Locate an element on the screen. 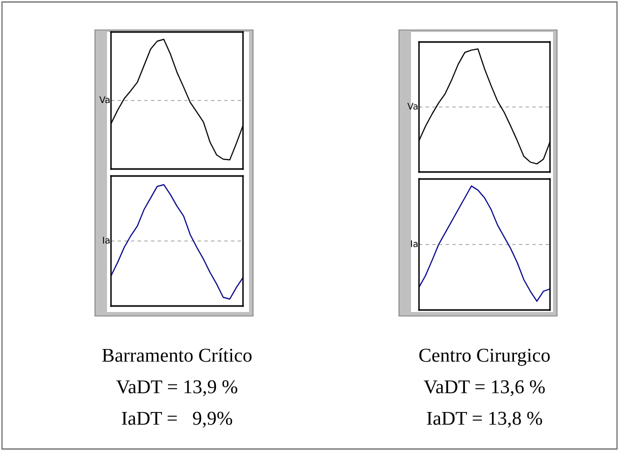 The width and height of the screenshot is (619, 451). text: IaDT = 13,8 % is located at coordinates (484, 420).